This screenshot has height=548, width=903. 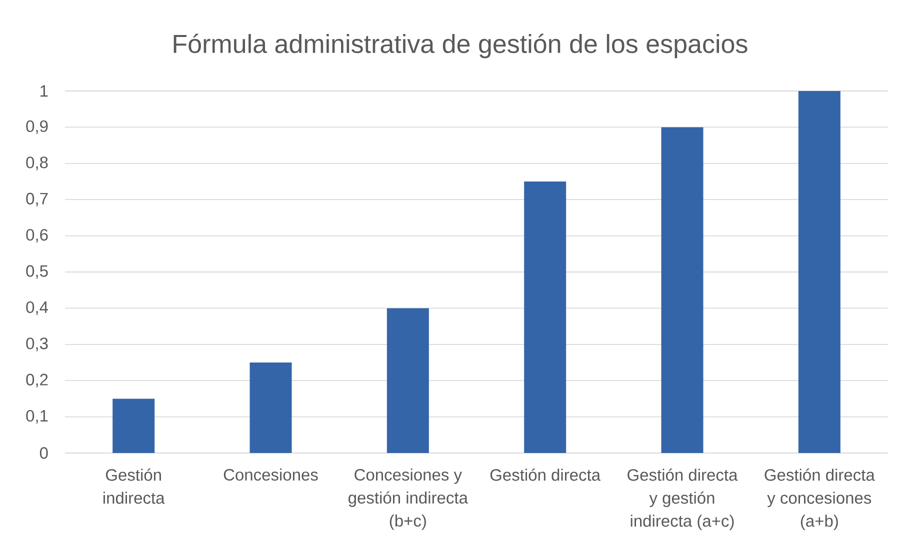 I want to click on y-tick-label: 0,9, so click(x=37, y=127).